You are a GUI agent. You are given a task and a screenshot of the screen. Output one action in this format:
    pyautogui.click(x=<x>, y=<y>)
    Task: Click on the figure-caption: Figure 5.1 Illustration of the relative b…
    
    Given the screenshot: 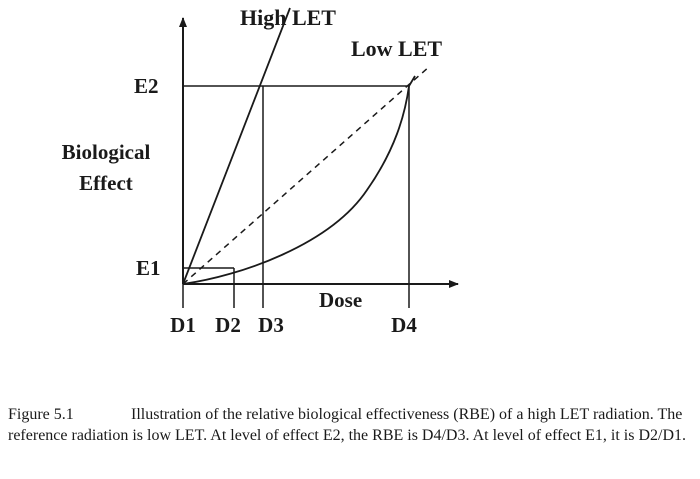 What is the action you would take?
    pyautogui.click(x=352, y=425)
    